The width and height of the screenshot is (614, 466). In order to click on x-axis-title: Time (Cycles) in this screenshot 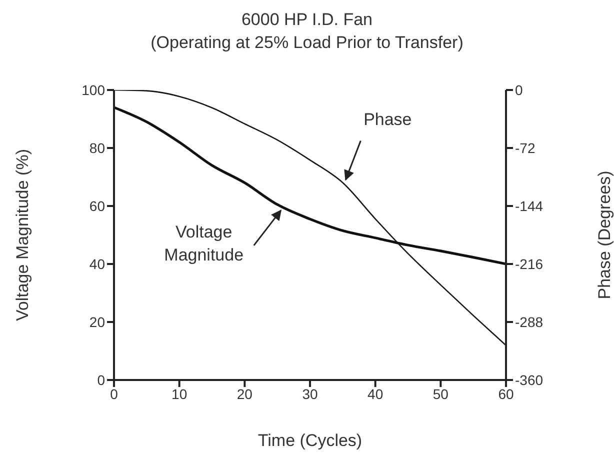, I will do `click(310, 440)`.